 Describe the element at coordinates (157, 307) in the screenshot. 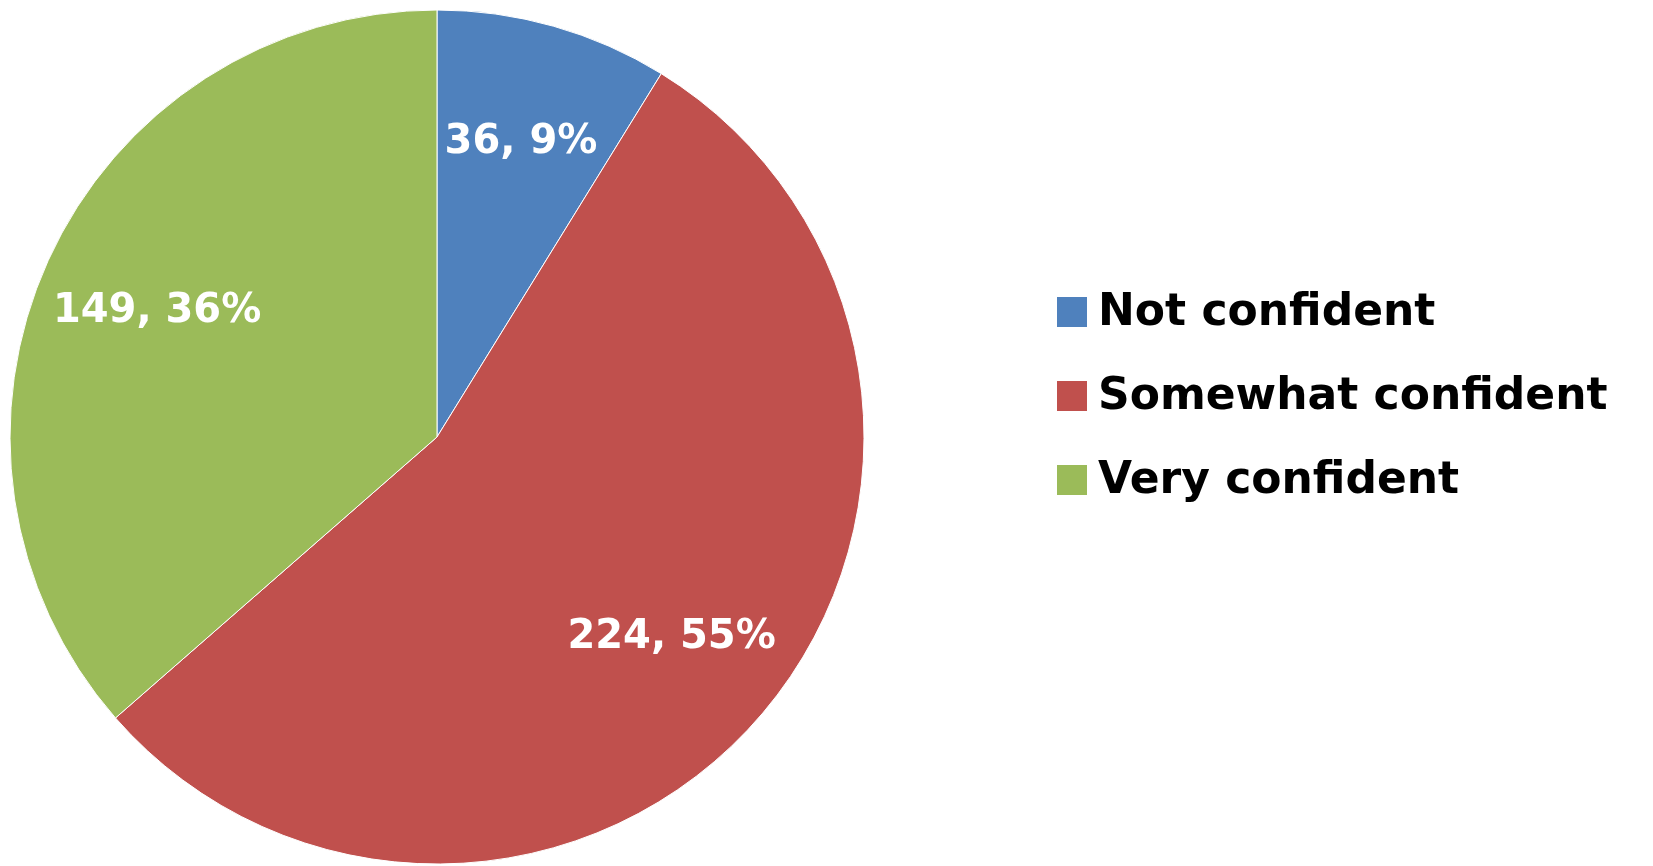

I see `data-label: 149, 36%` at that location.